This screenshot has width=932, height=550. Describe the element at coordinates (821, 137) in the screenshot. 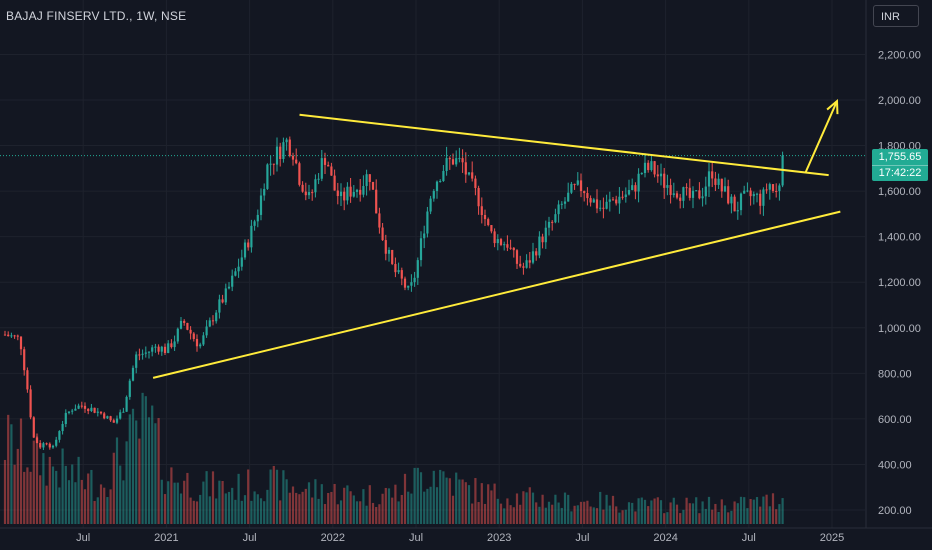

I see `projection-arrow-shaft` at that location.